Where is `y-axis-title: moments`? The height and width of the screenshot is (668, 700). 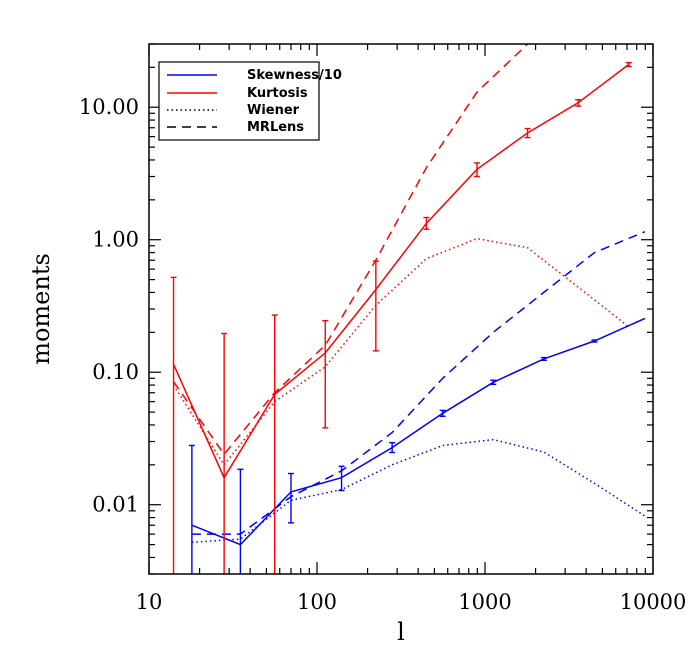 y-axis-title: moments is located at coordinates (41, 309).